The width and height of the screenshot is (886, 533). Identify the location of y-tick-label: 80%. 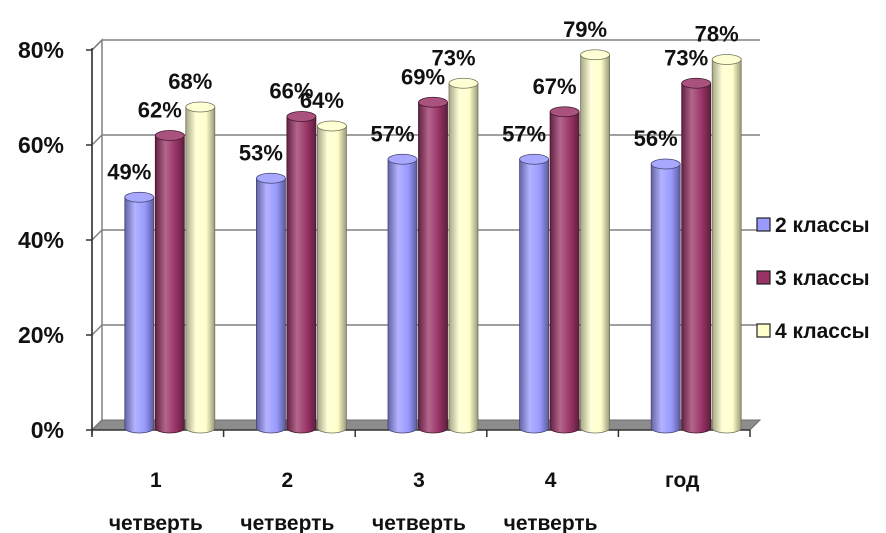
(41, 50).